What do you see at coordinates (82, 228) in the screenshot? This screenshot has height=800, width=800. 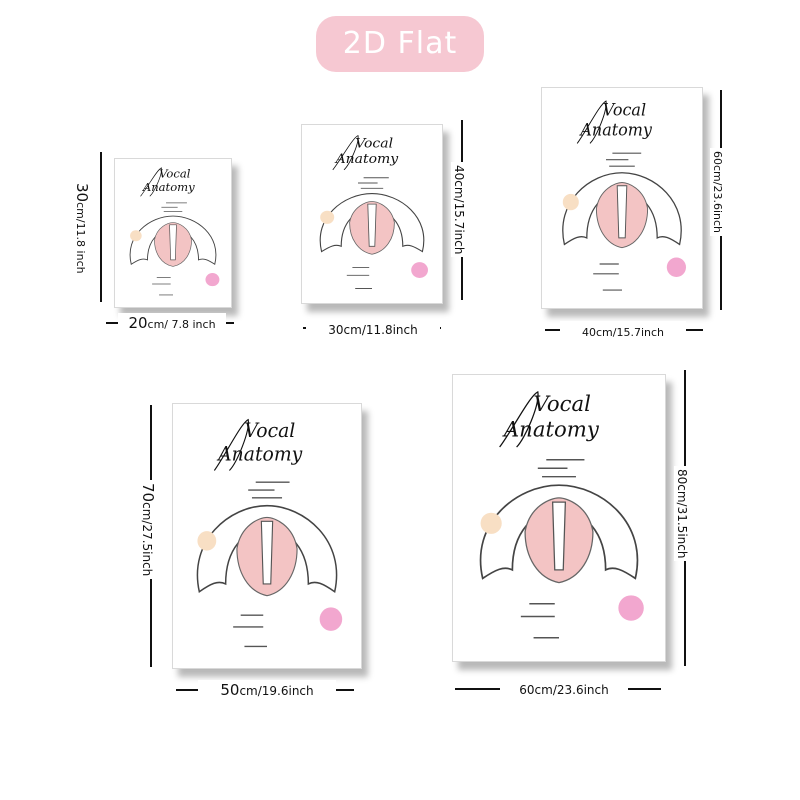 I see `height-label-20: 30cm/11.8 inch` at bounding box center [82, 228].